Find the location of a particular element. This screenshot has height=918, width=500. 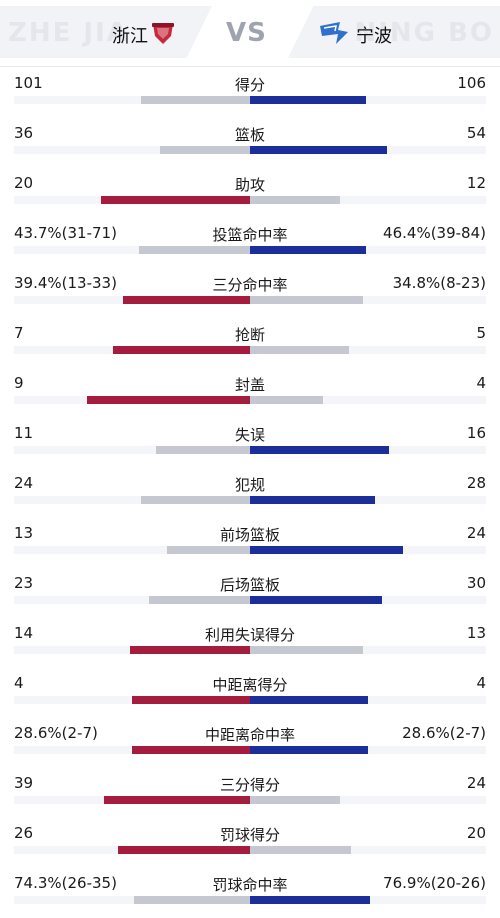

stat-row: 7 抢断 5 is located at coordinates (250, 343).